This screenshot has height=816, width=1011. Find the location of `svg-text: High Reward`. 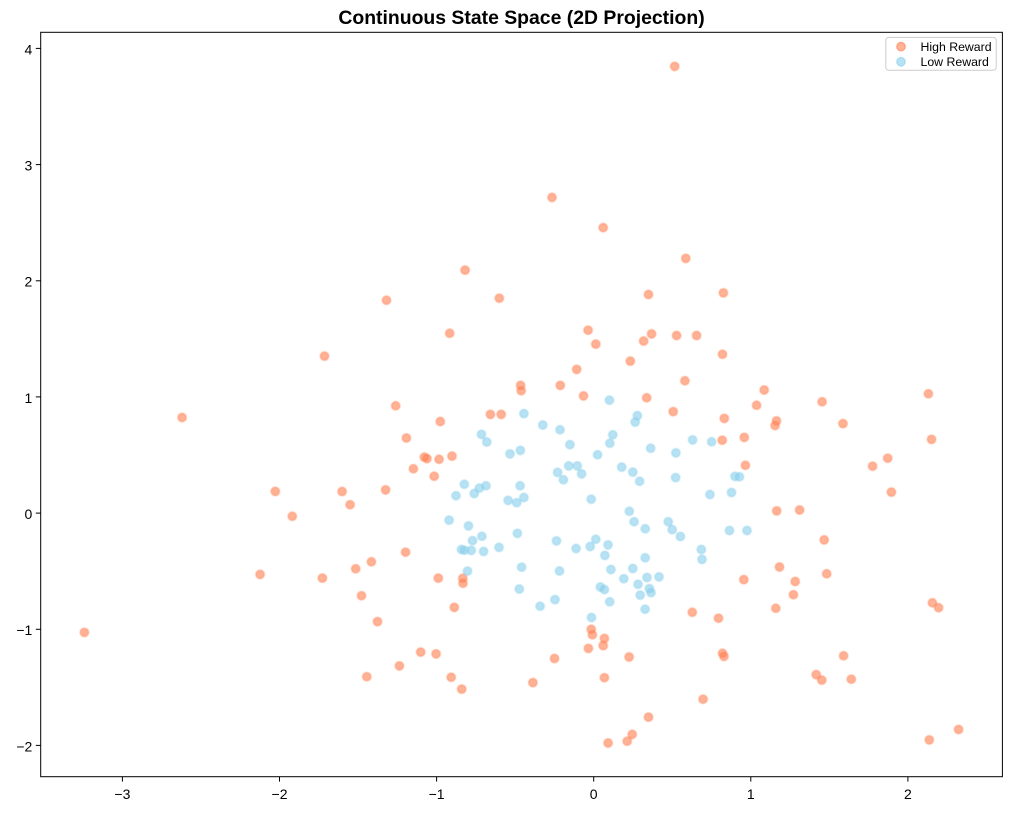

svg-text: High Reward is located at coordinates (956, 47).